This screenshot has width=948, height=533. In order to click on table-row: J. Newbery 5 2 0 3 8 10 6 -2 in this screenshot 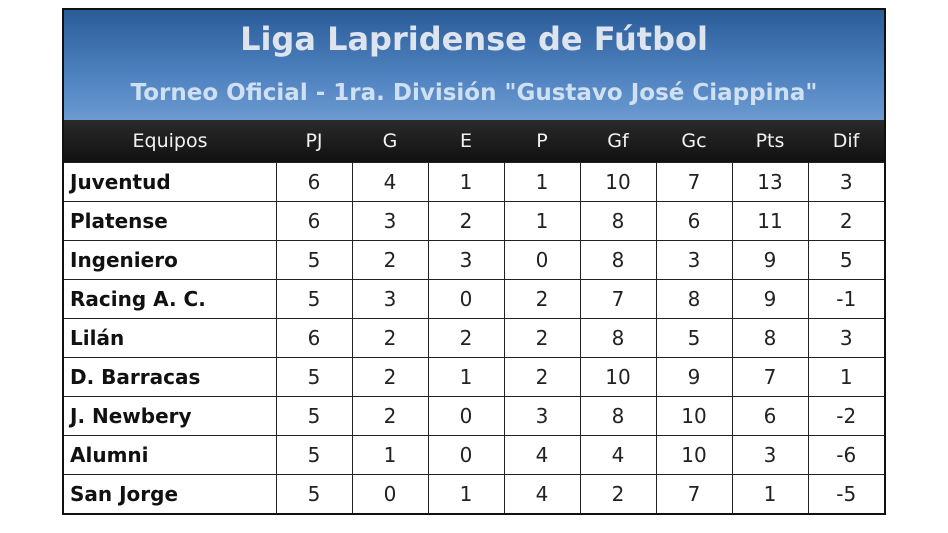, I will do `click(474, 416)`.